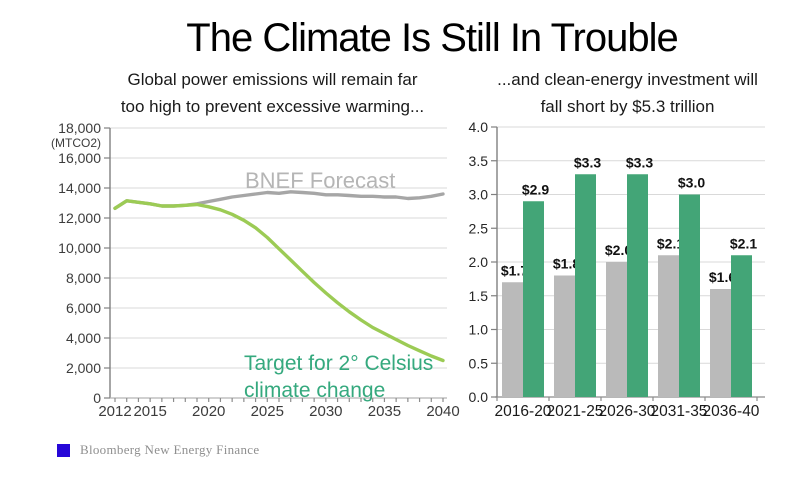 The width and height of the screenshot is (802, 477). Describe the element at coordinates (79, 188) in the screenshot. I see `svg-text: 14,000` at that location.